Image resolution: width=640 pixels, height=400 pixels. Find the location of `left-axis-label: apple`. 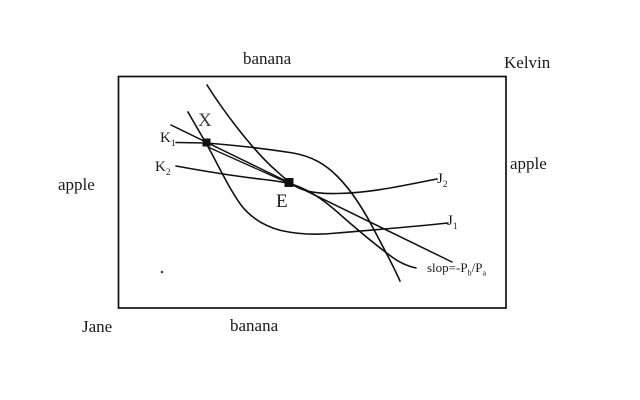

left-axis-label: apple is located at coordinates (76, 184).